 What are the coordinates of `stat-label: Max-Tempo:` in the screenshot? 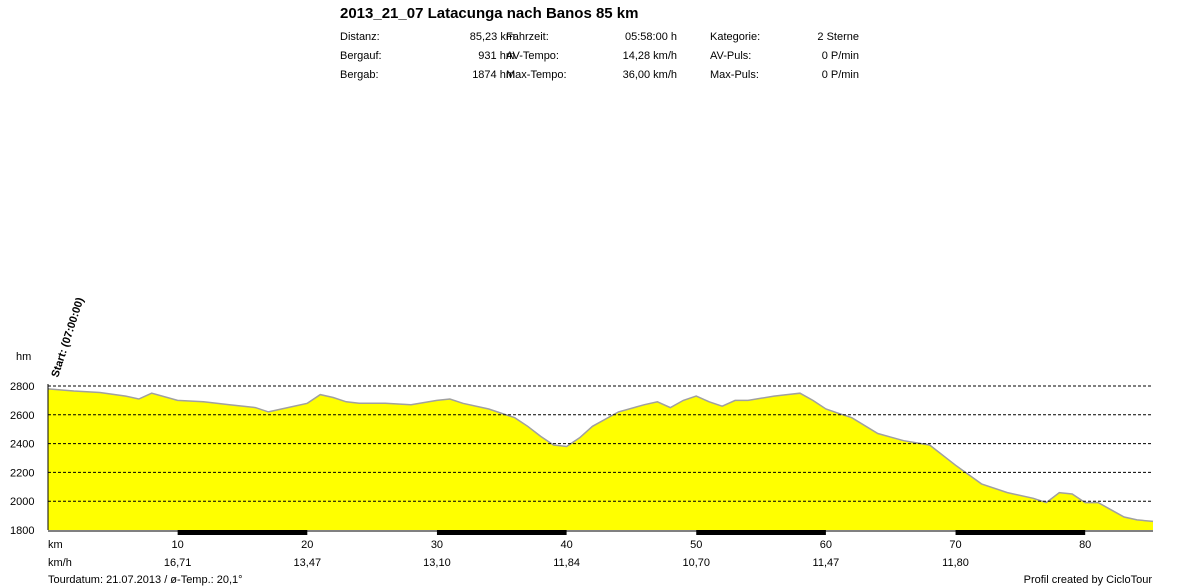 It's located at (536, 75).